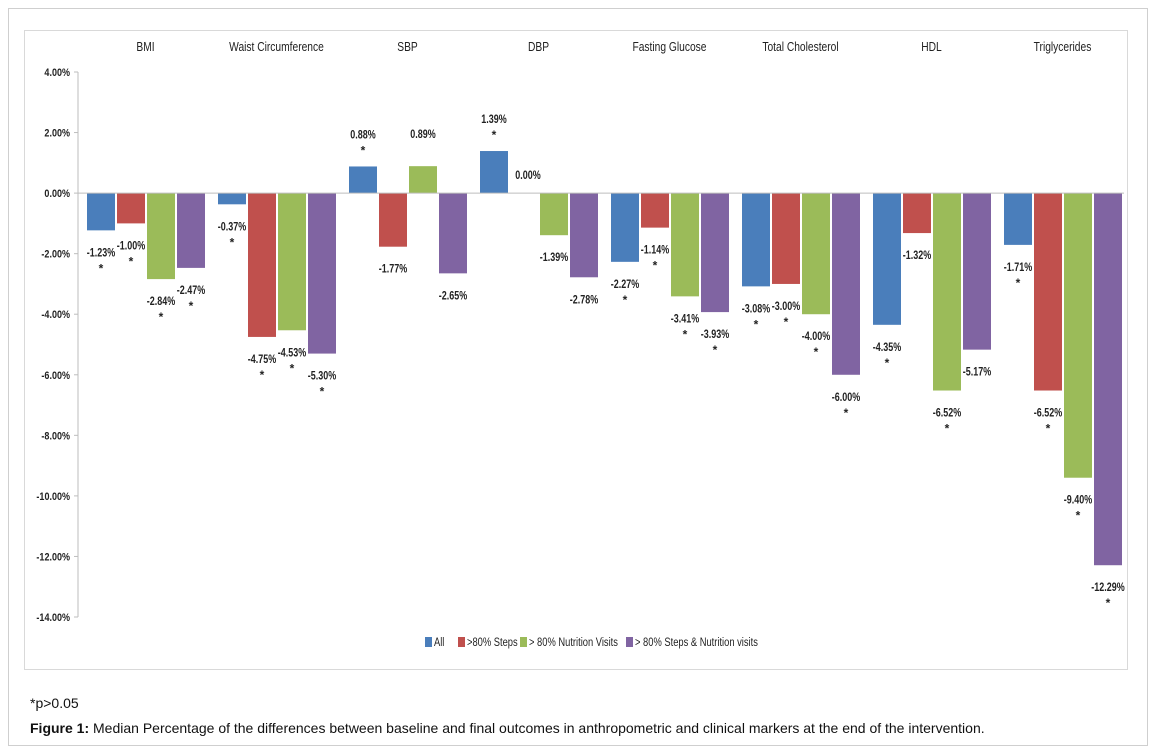 The width and height of the screenshot is (1157, 755). Describe the element at coordinates (322, 377) in the screenshot. I see `data-label: -5.30%` at that location.